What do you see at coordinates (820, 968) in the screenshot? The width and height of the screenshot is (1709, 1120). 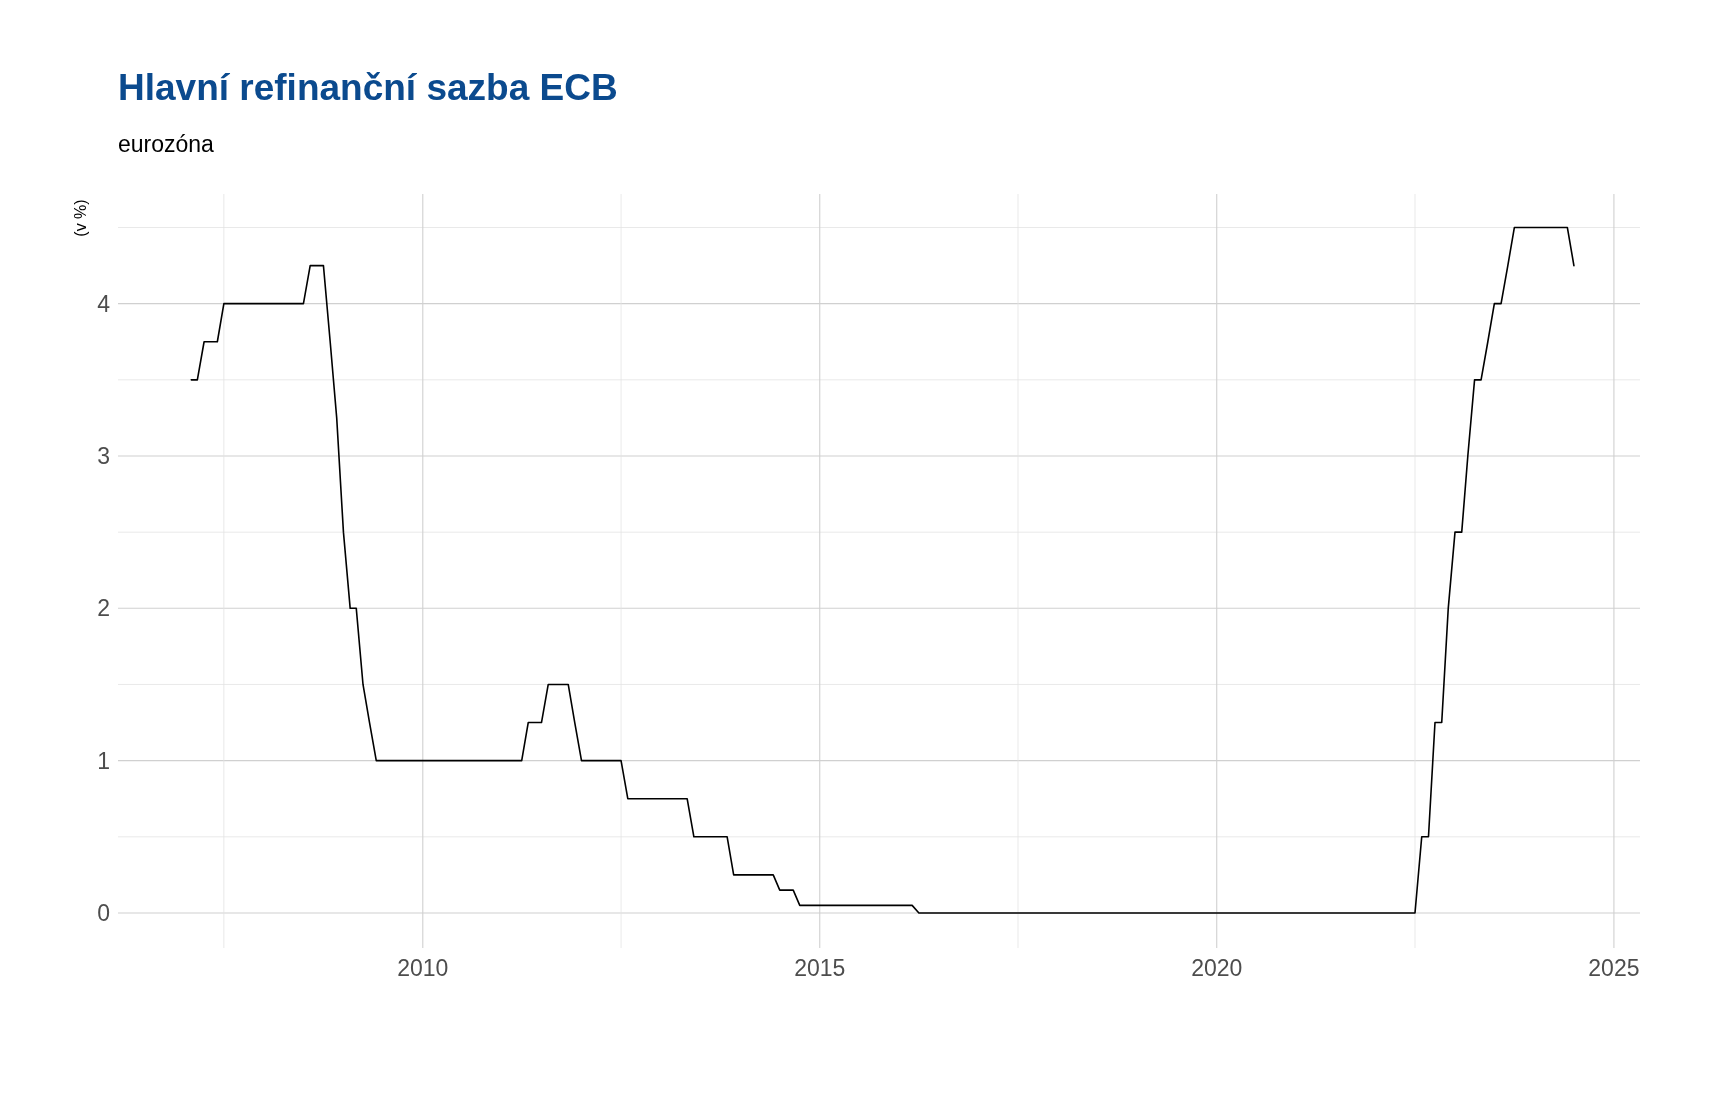 I see `x-tick-label: 2015` at bounding box center [820, 968].